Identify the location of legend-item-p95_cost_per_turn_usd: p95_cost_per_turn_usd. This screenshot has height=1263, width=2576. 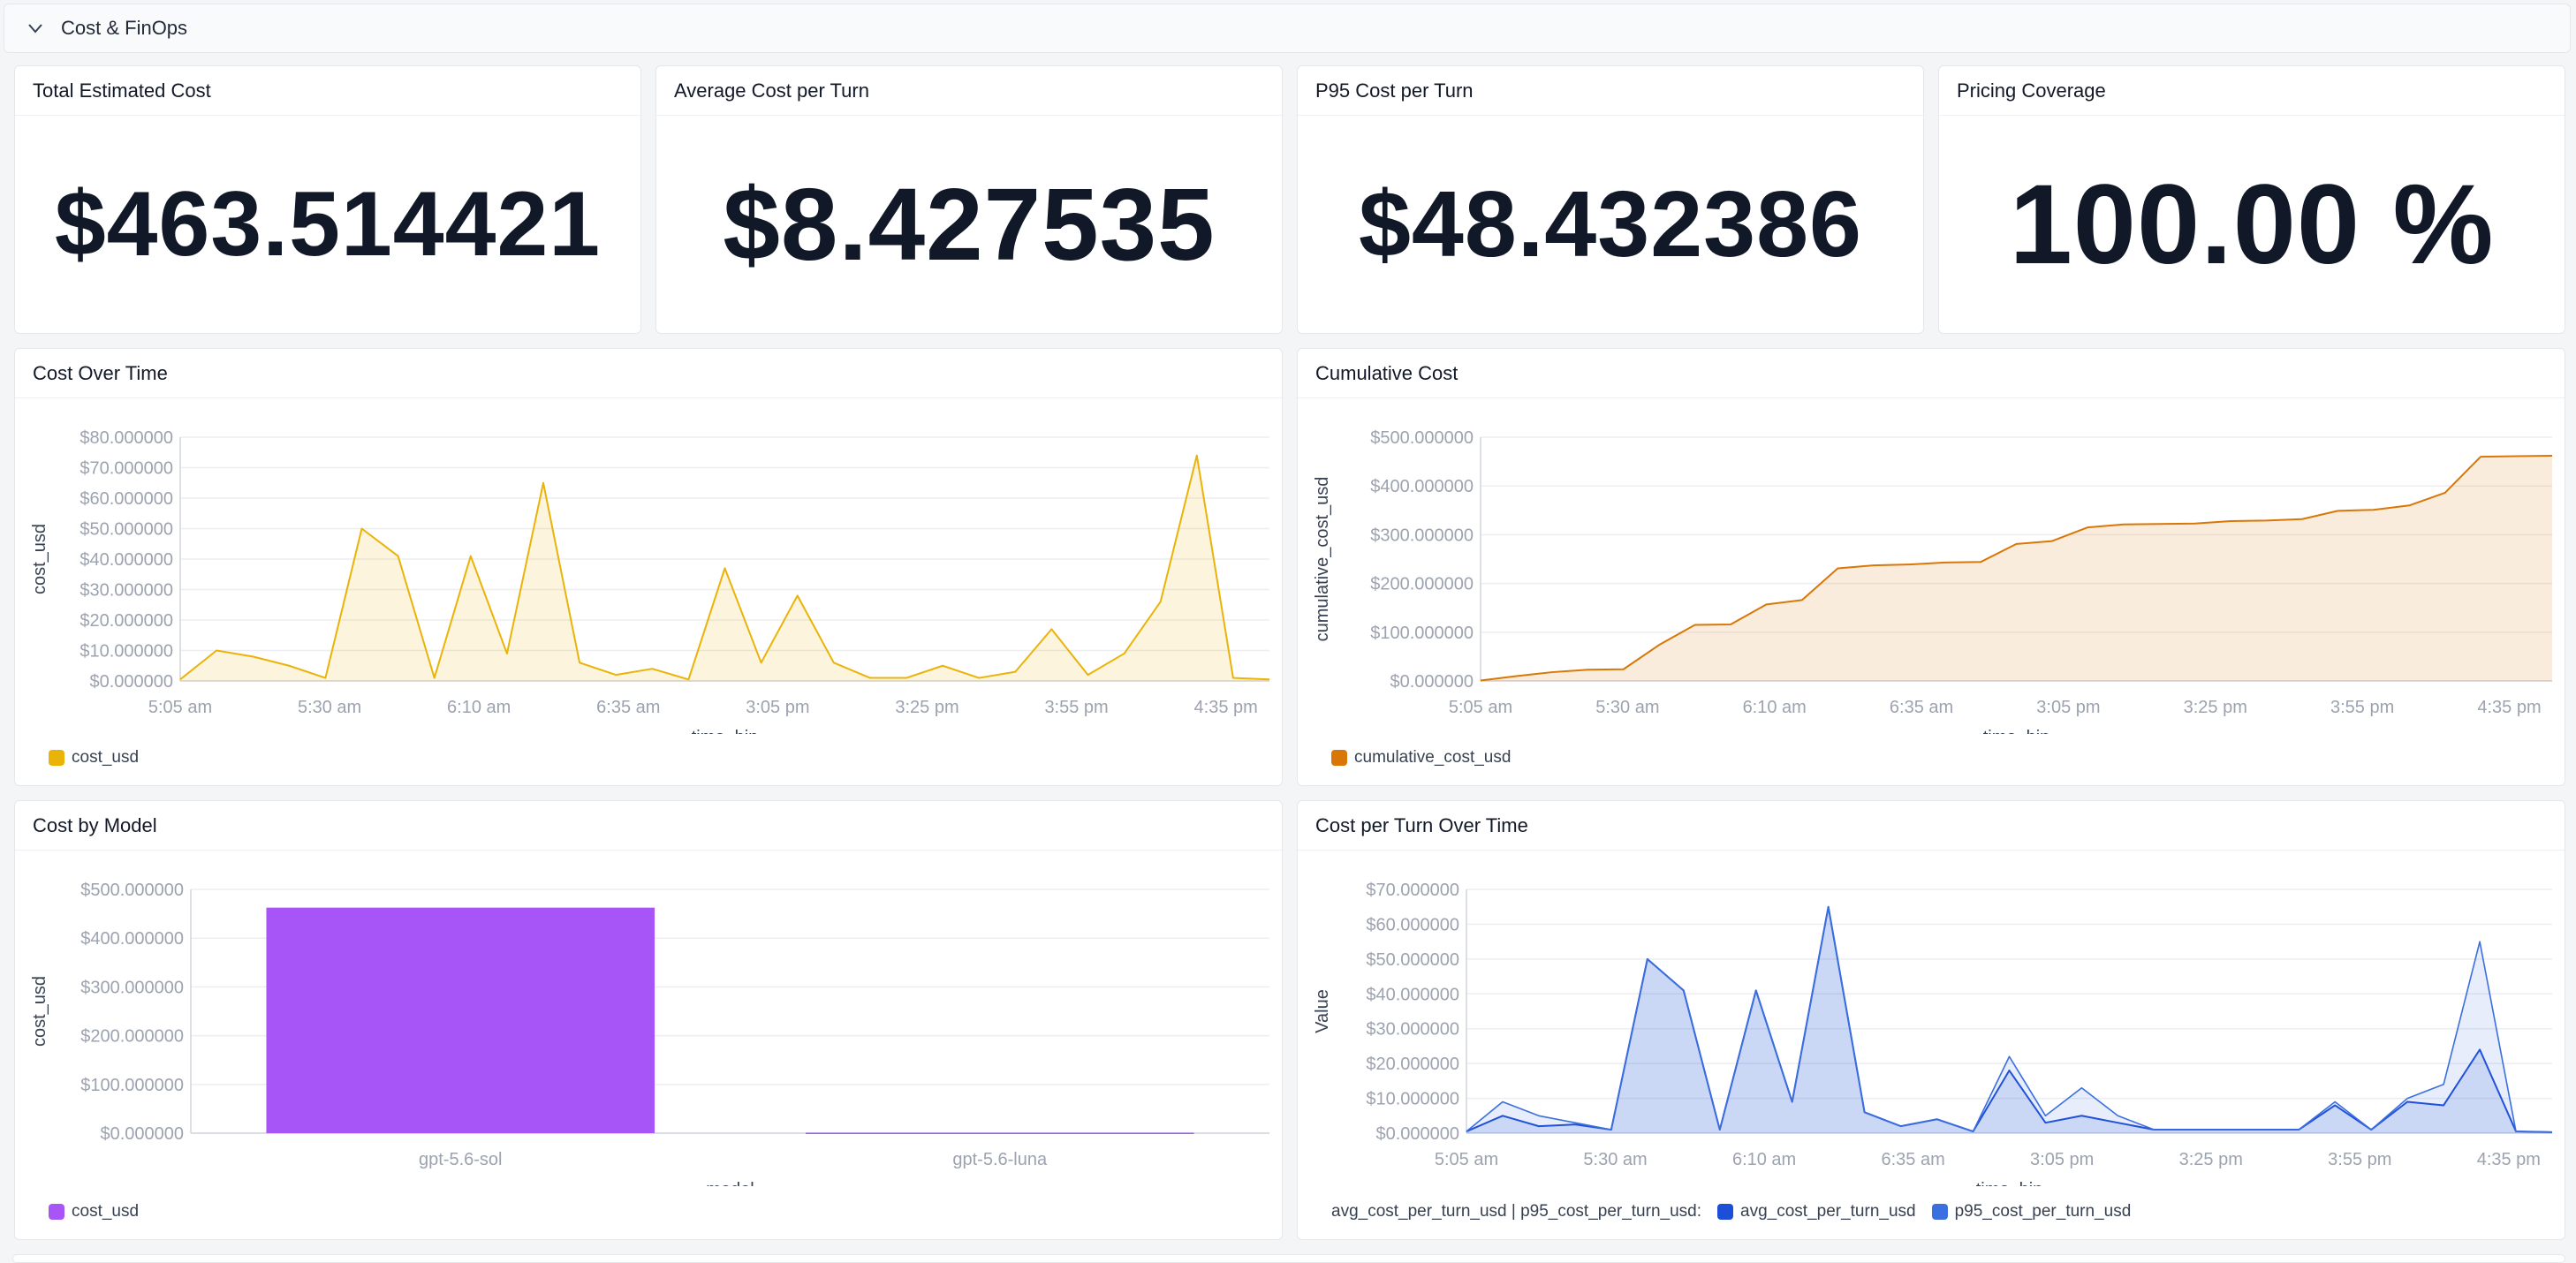
(2031, 1212).